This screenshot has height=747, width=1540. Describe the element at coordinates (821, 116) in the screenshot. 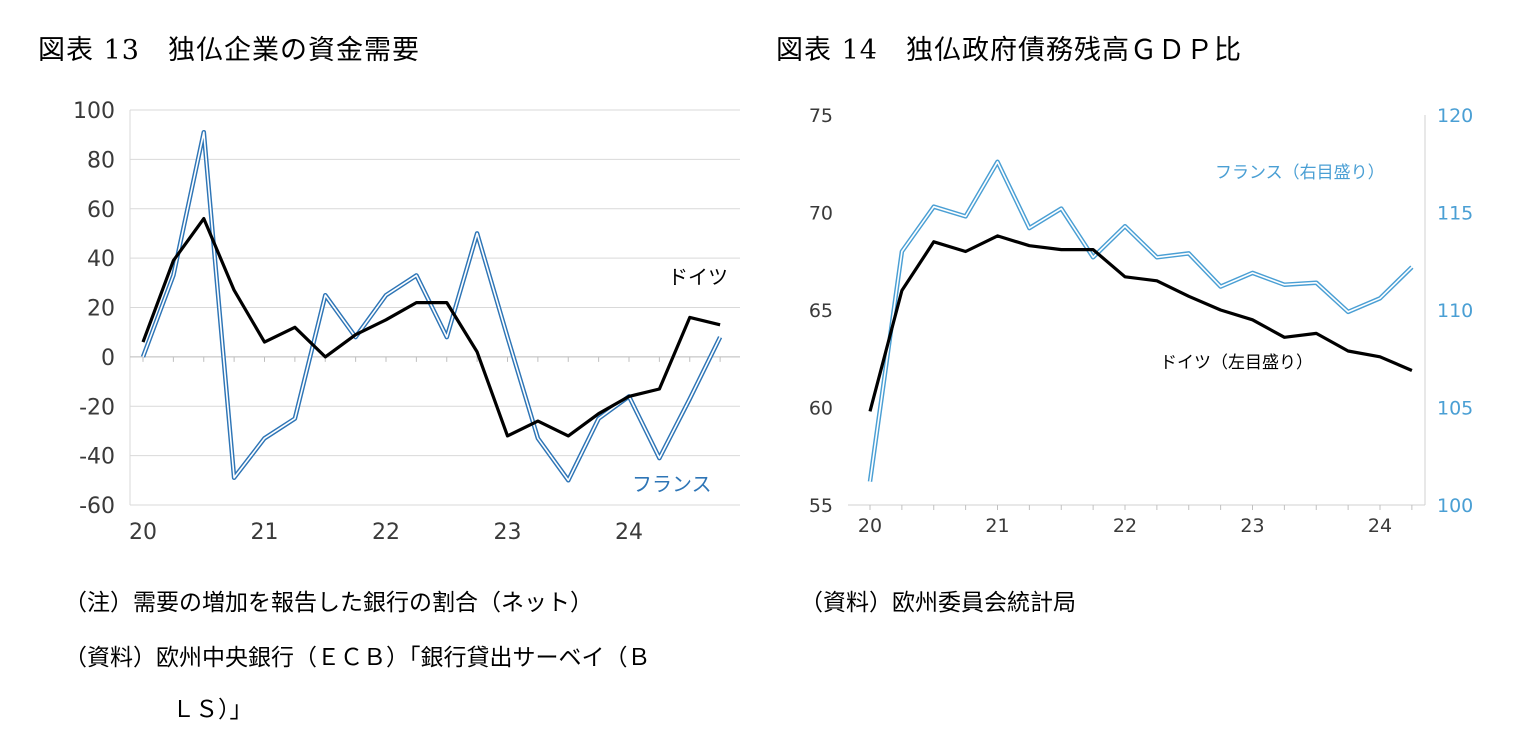

I see `left-y-tick-label: 75` at that location.